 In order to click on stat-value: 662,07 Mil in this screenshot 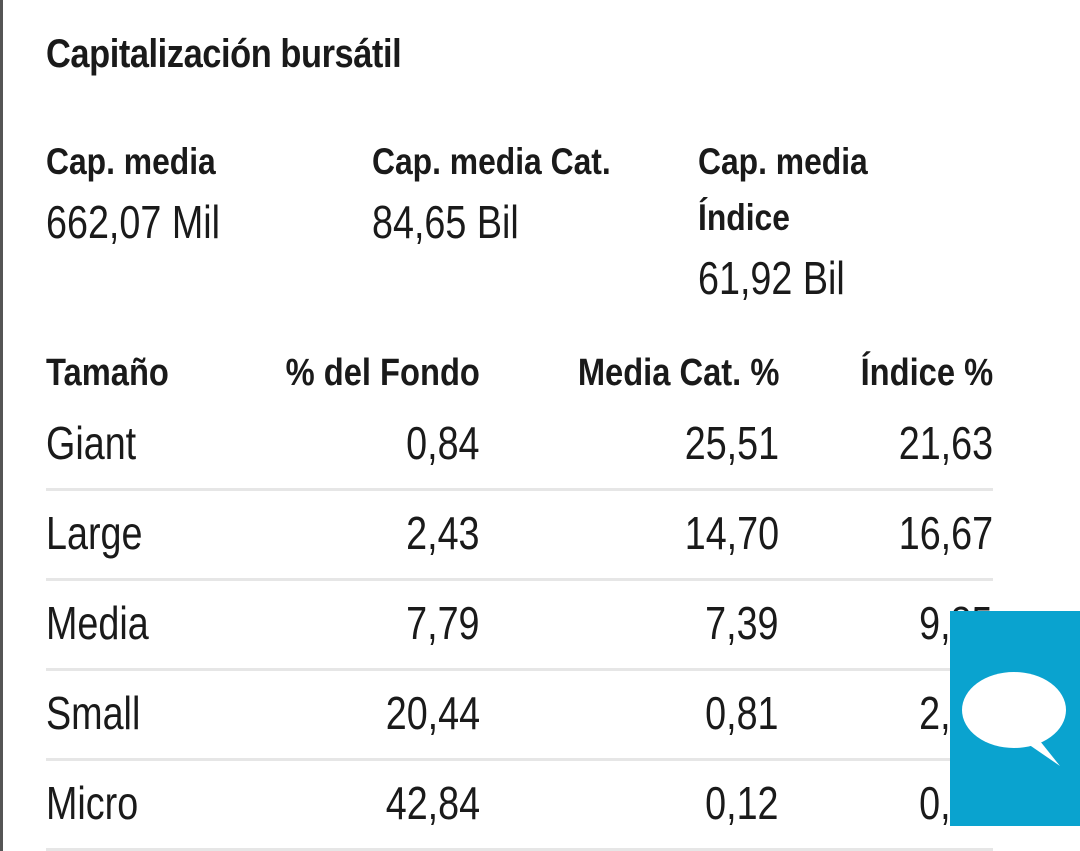, I will do `click(133, 222)`.